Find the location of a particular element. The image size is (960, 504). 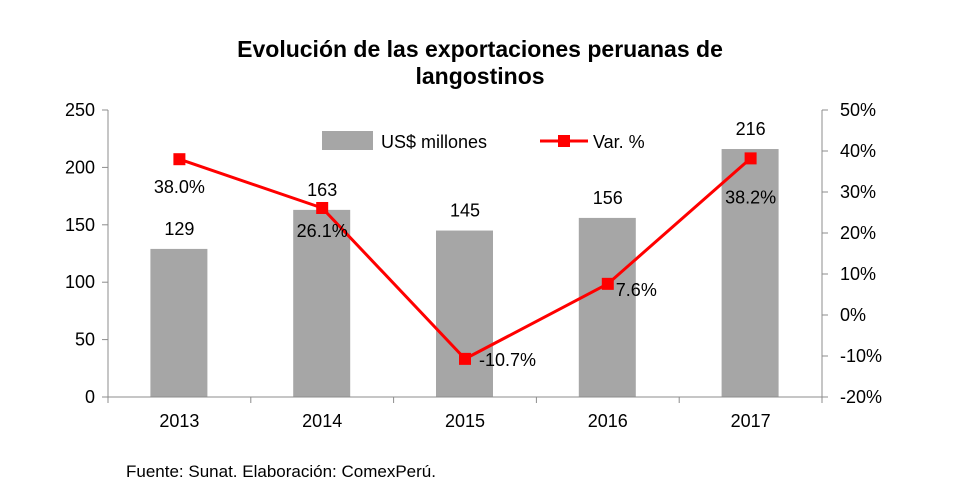

legend: US$ millones Var. % is located at coordinates (483, 141).